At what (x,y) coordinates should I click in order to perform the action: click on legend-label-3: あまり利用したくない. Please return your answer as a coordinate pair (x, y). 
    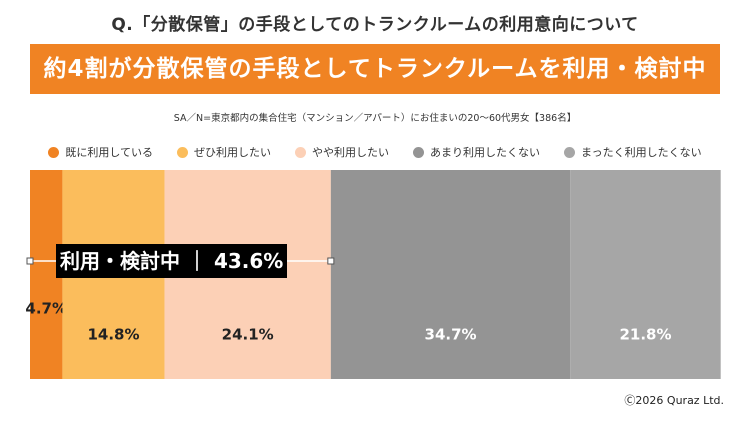
    Looking at the image, I should click on (485, 152).